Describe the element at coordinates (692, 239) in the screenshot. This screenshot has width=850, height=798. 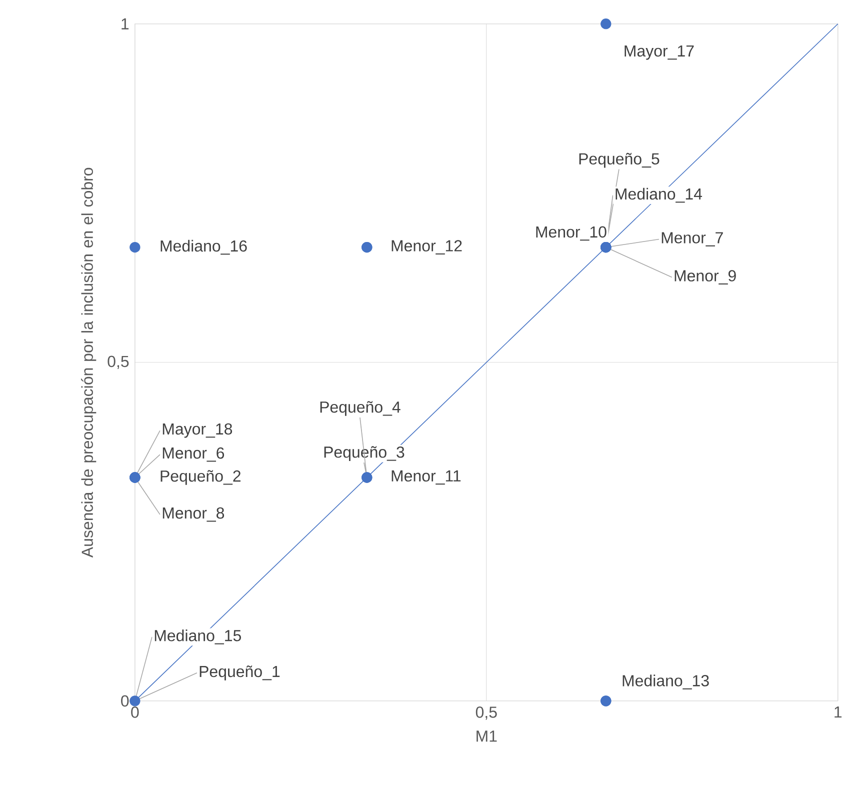
I see `annotation: Menor_7` at that location.